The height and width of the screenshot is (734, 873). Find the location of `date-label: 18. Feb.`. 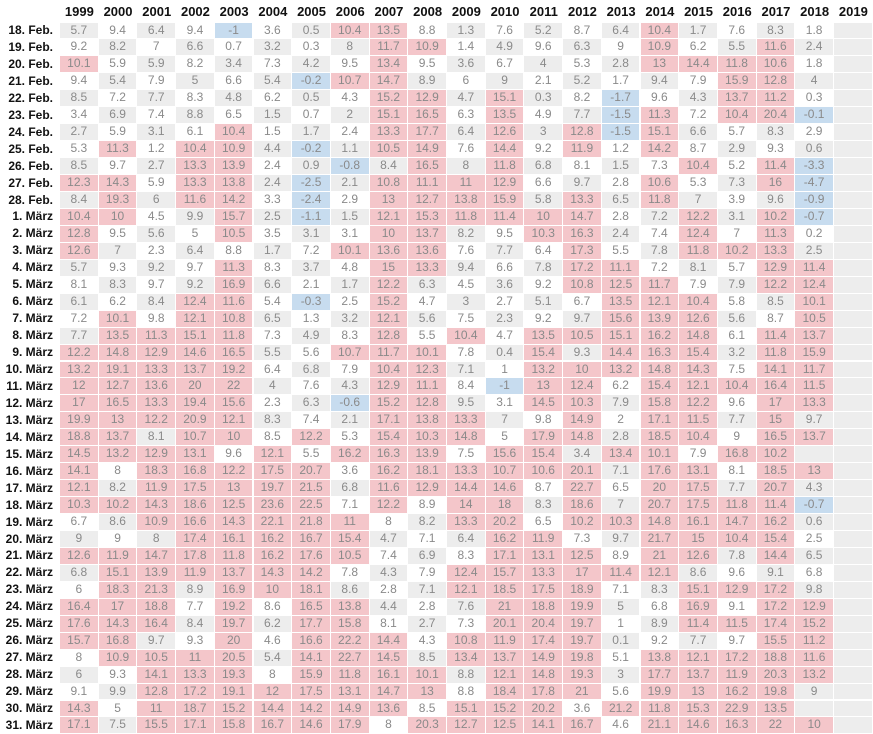

date-label: 18. Feb. is located at coordinates (30, 30).